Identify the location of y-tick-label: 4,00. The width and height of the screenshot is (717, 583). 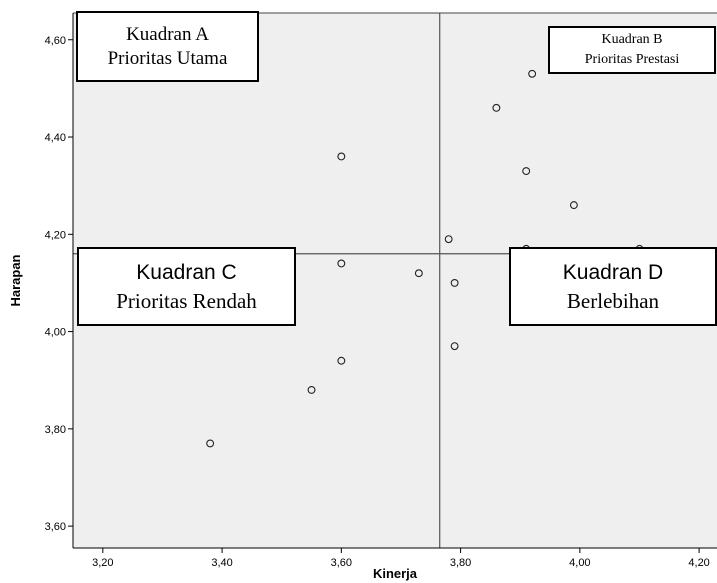
(55, 333).